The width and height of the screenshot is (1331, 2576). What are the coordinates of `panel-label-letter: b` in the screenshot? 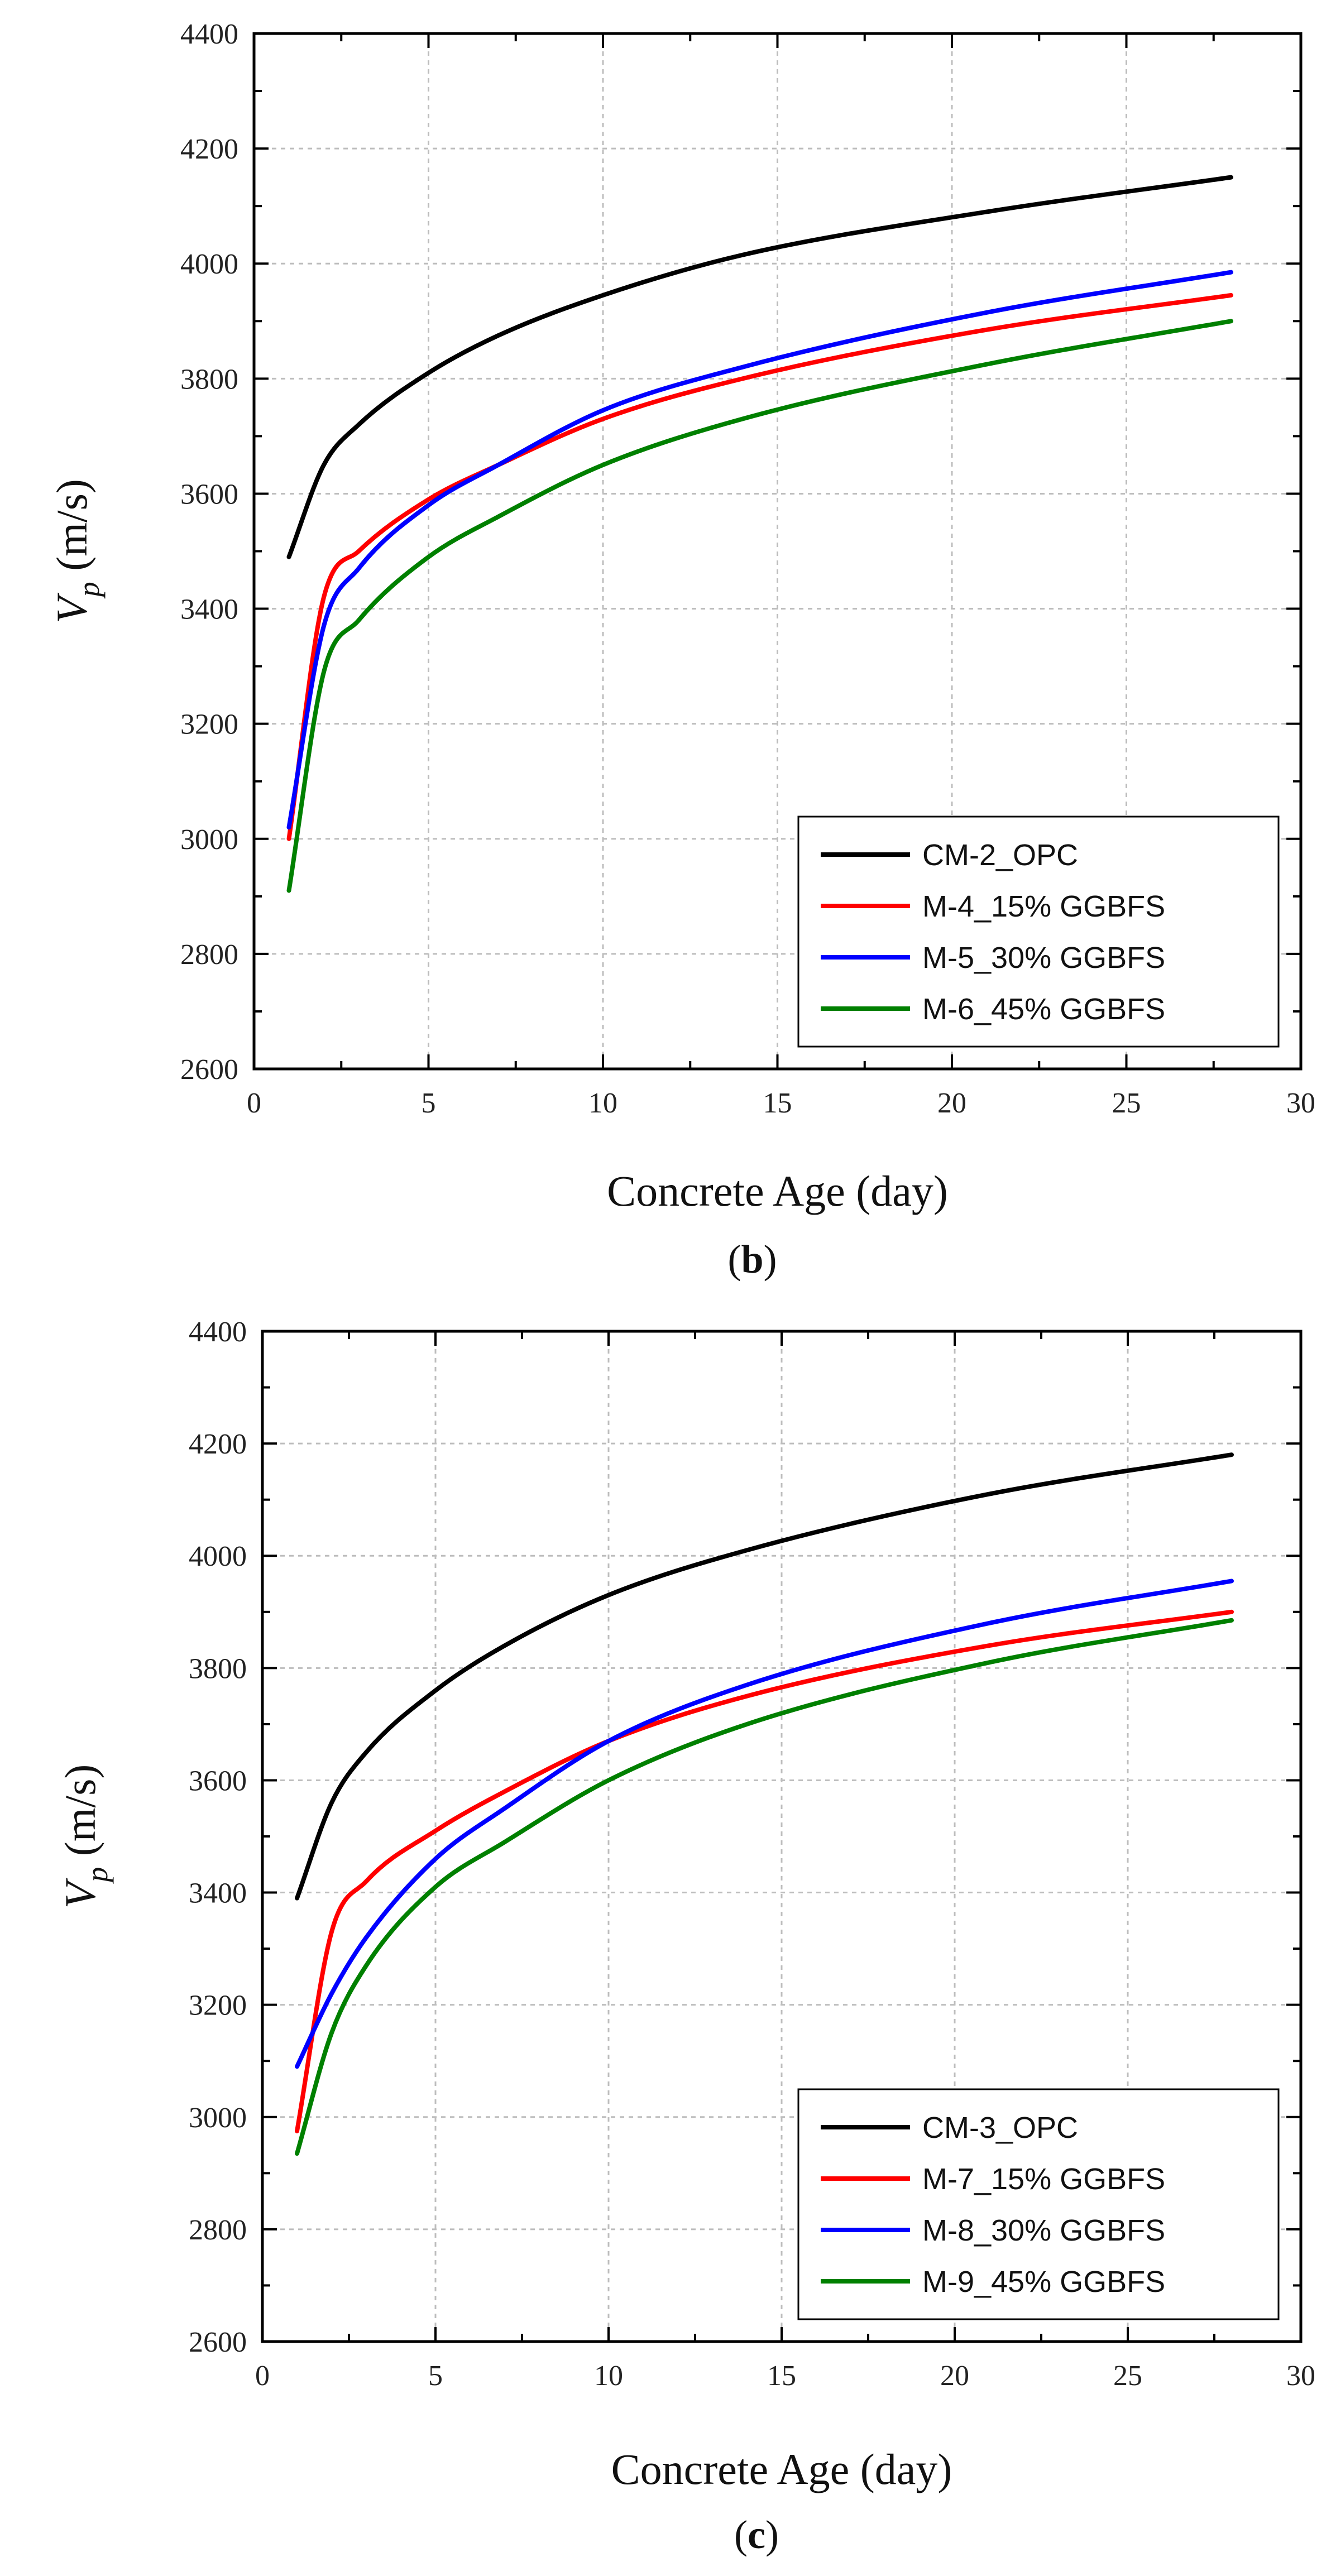 It's located at (752, 1259).